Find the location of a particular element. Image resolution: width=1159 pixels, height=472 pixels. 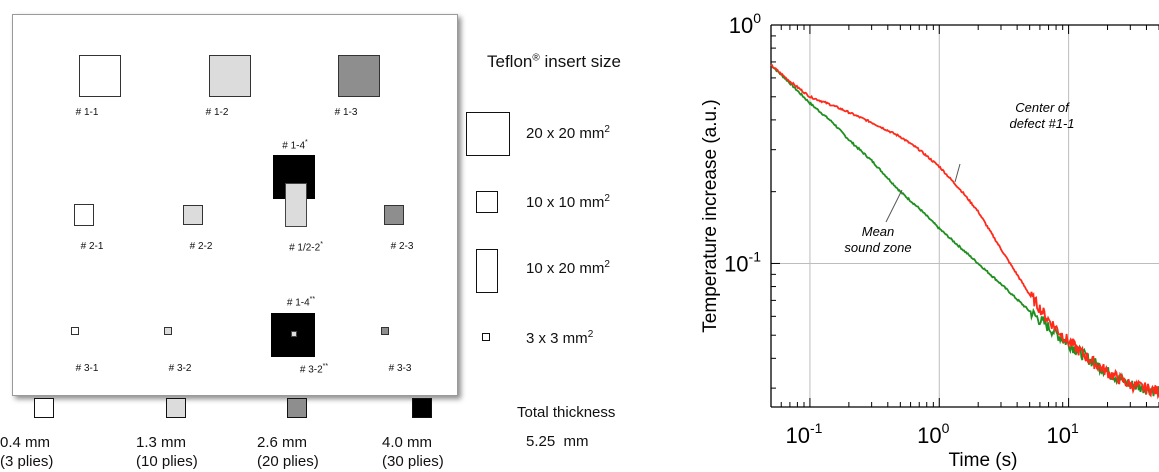

y-axis-label: Temperature increase (a.u.) is located at coordinates (710, 215).